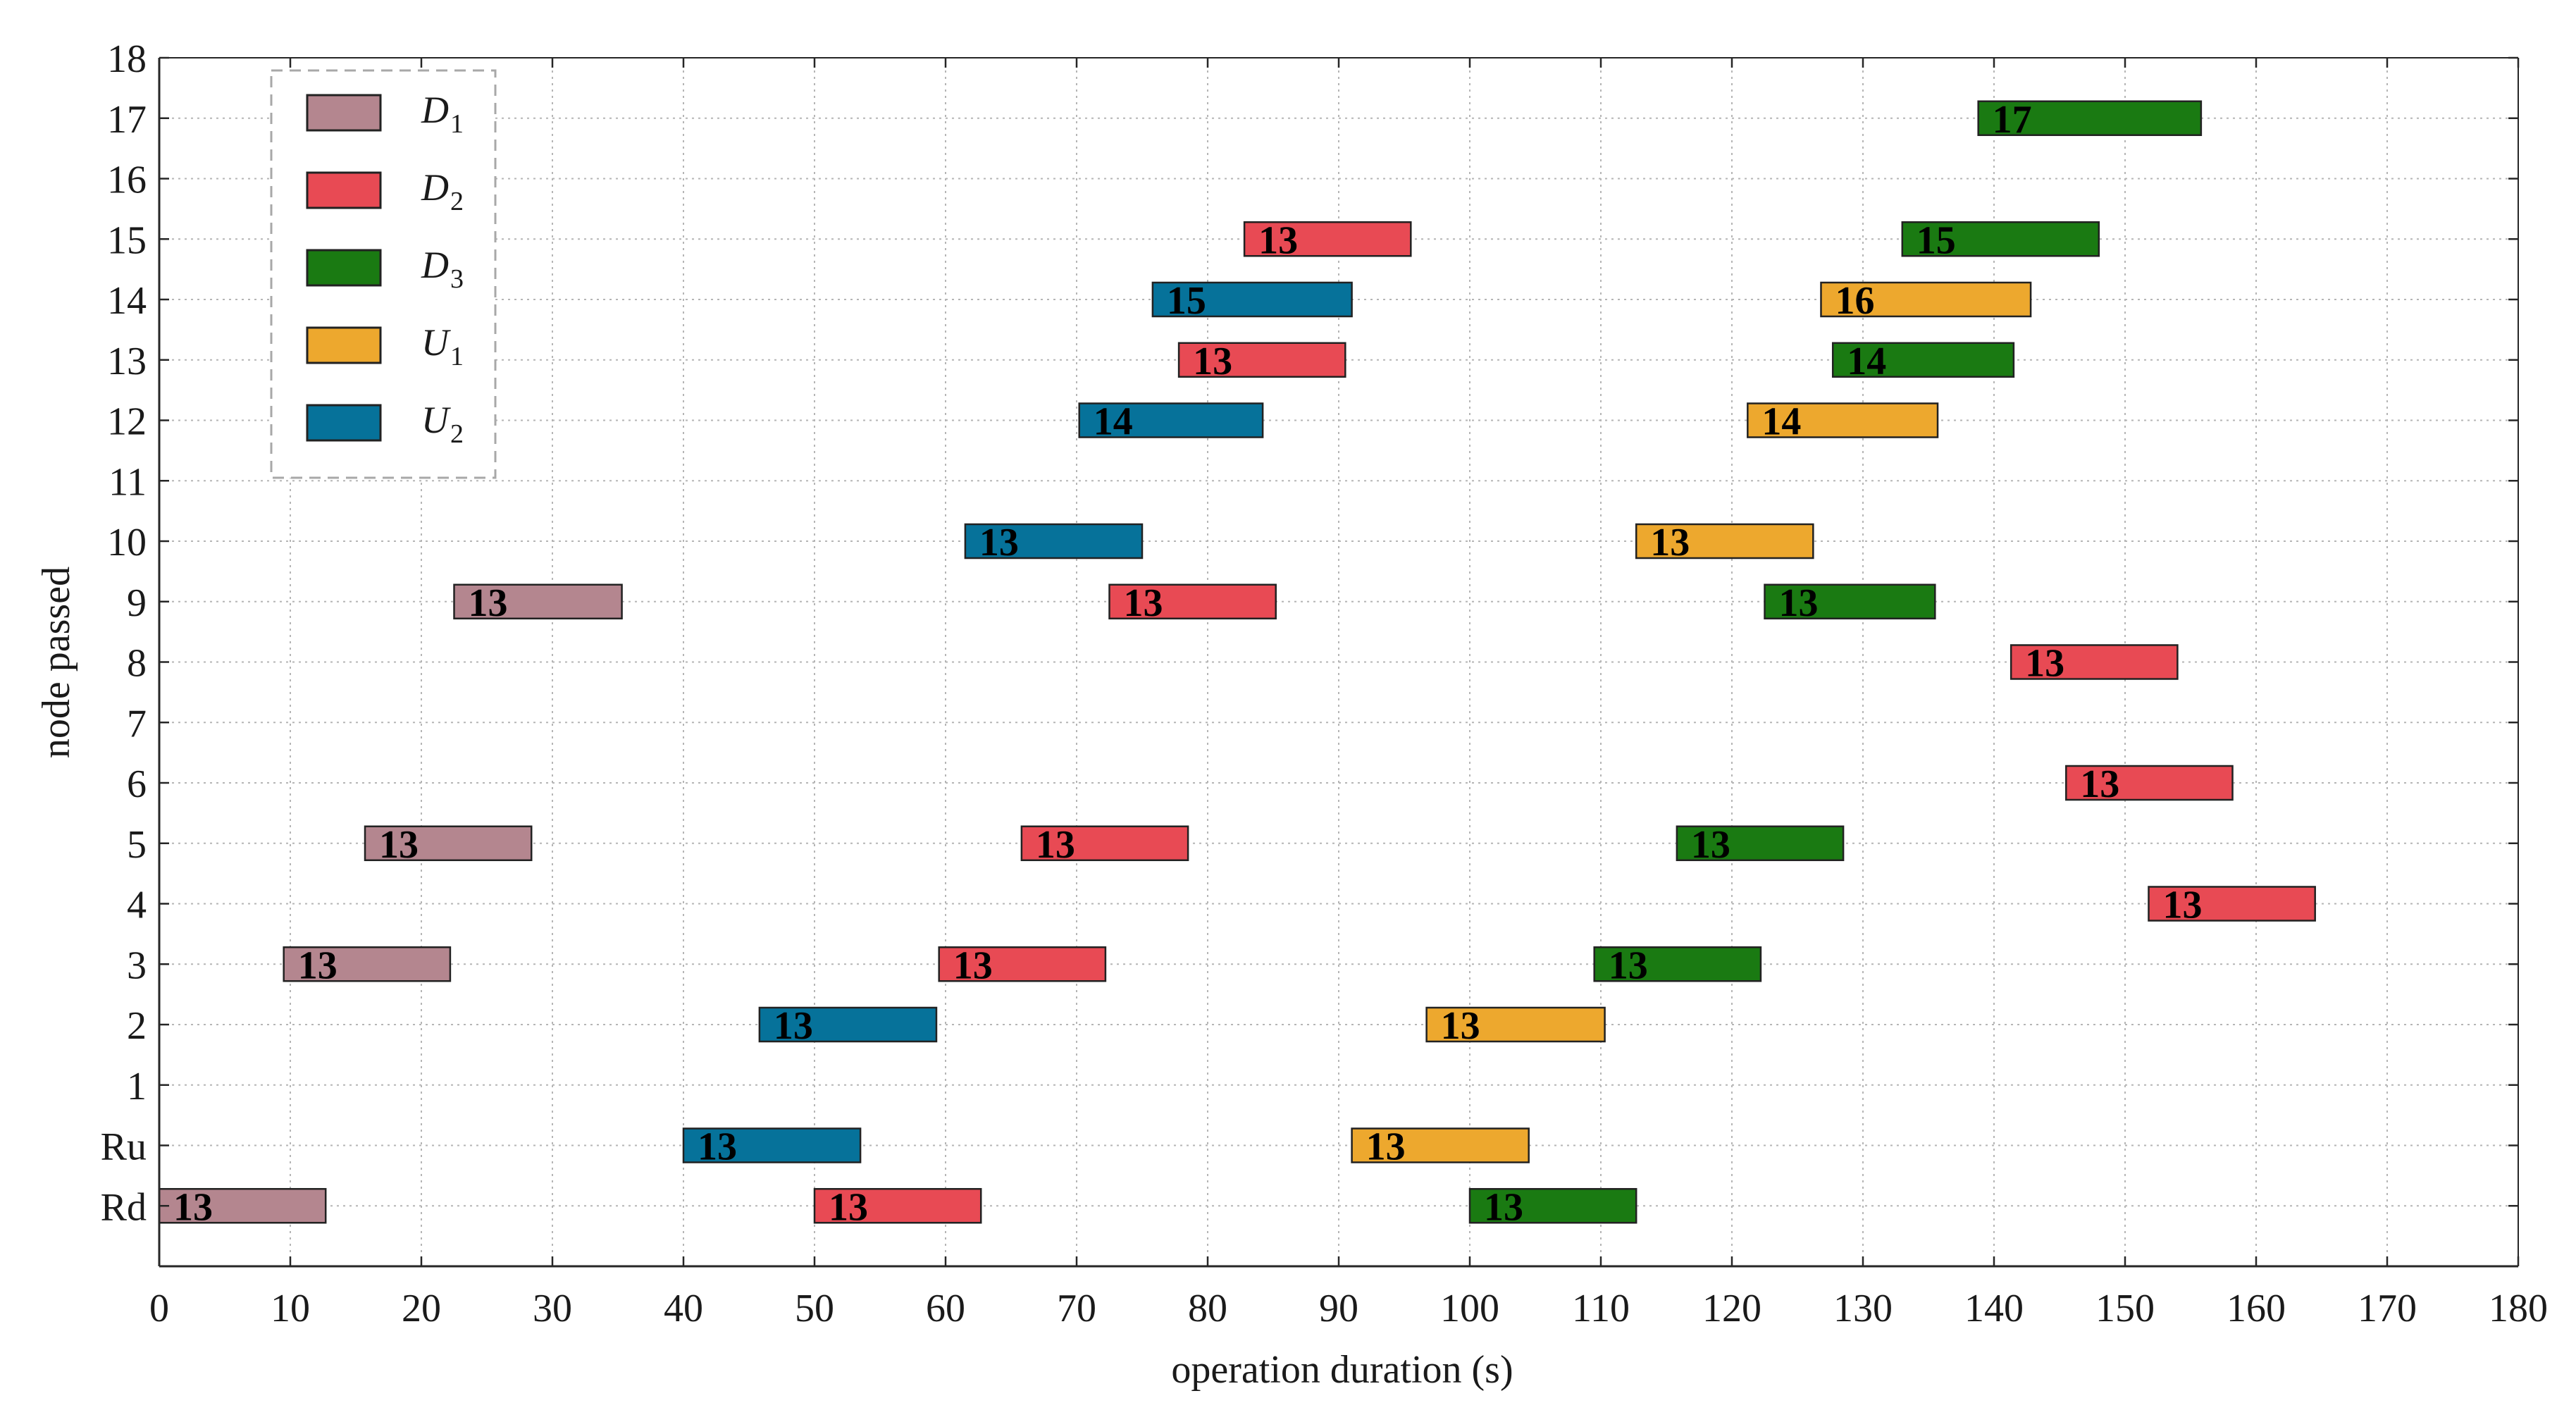  Describe the element at coordinates (127, 59) in the screenshot. I see `y-tick-label: 18` at that location.